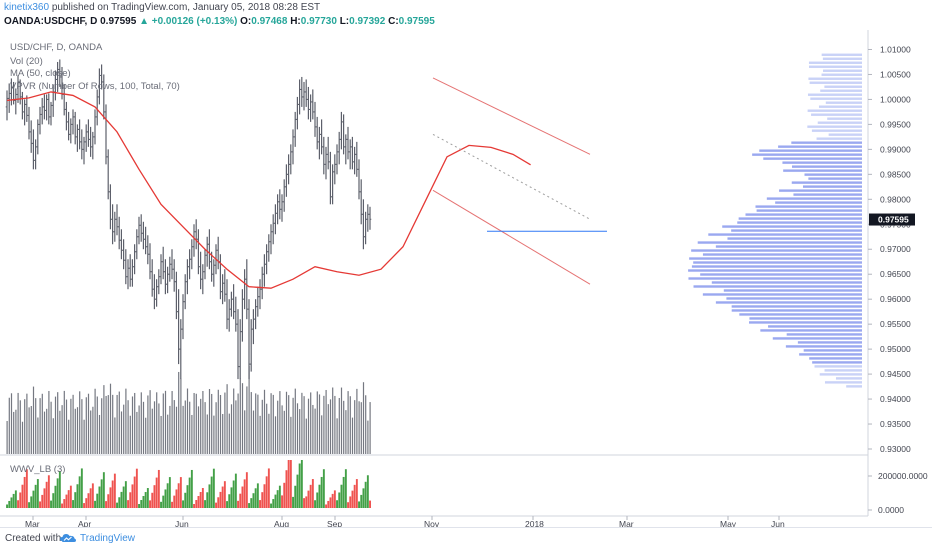 Image resolution: width=932 pixels, height=551 pixels. What do you see at coordinates (27, 7) in the screenshot?
I see `author-link: kinetix360` at bounding box center [27, 7].